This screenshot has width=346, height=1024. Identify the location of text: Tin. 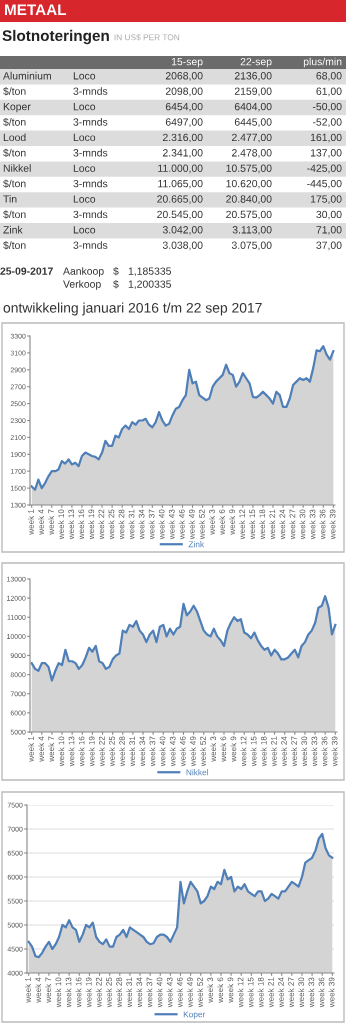
(10, 199).